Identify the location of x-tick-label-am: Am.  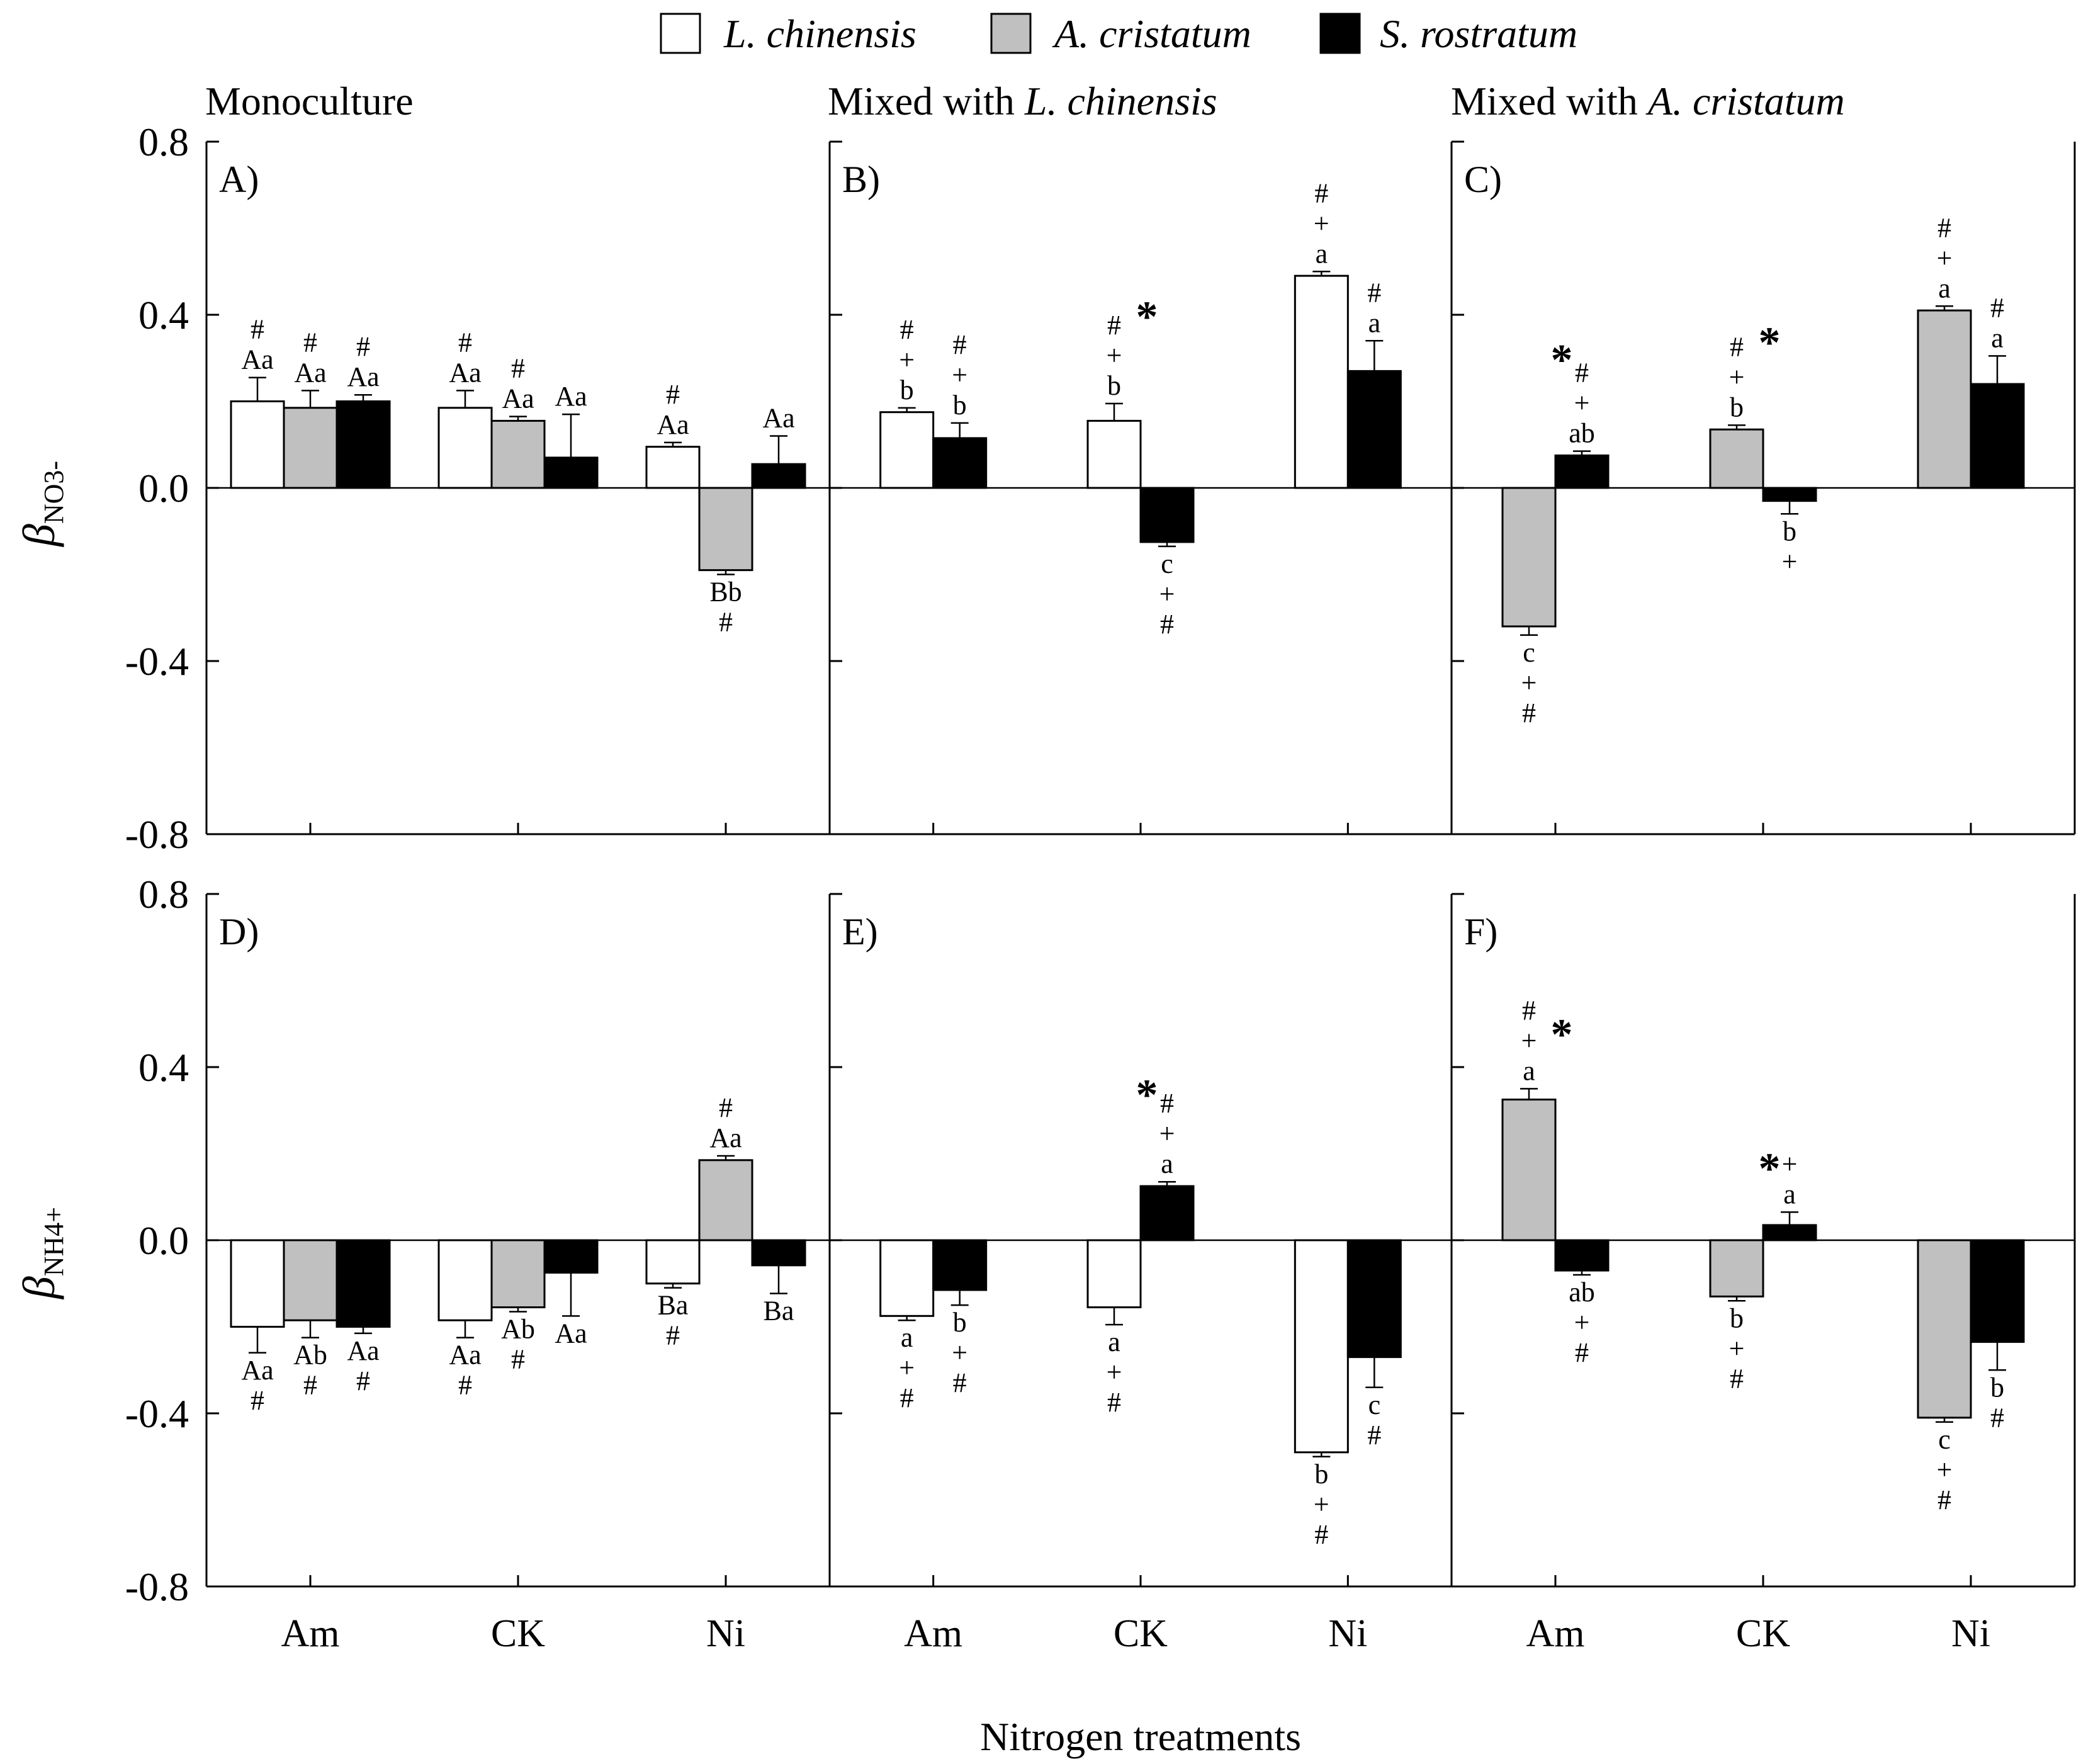
(1556, 1633).